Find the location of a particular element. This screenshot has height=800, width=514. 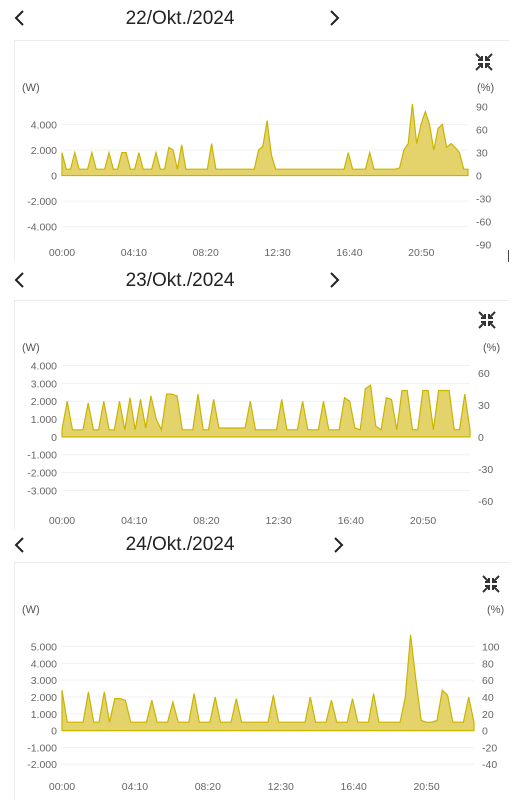

y-tick-label: -4.000 is located at coordinates (42, 228).